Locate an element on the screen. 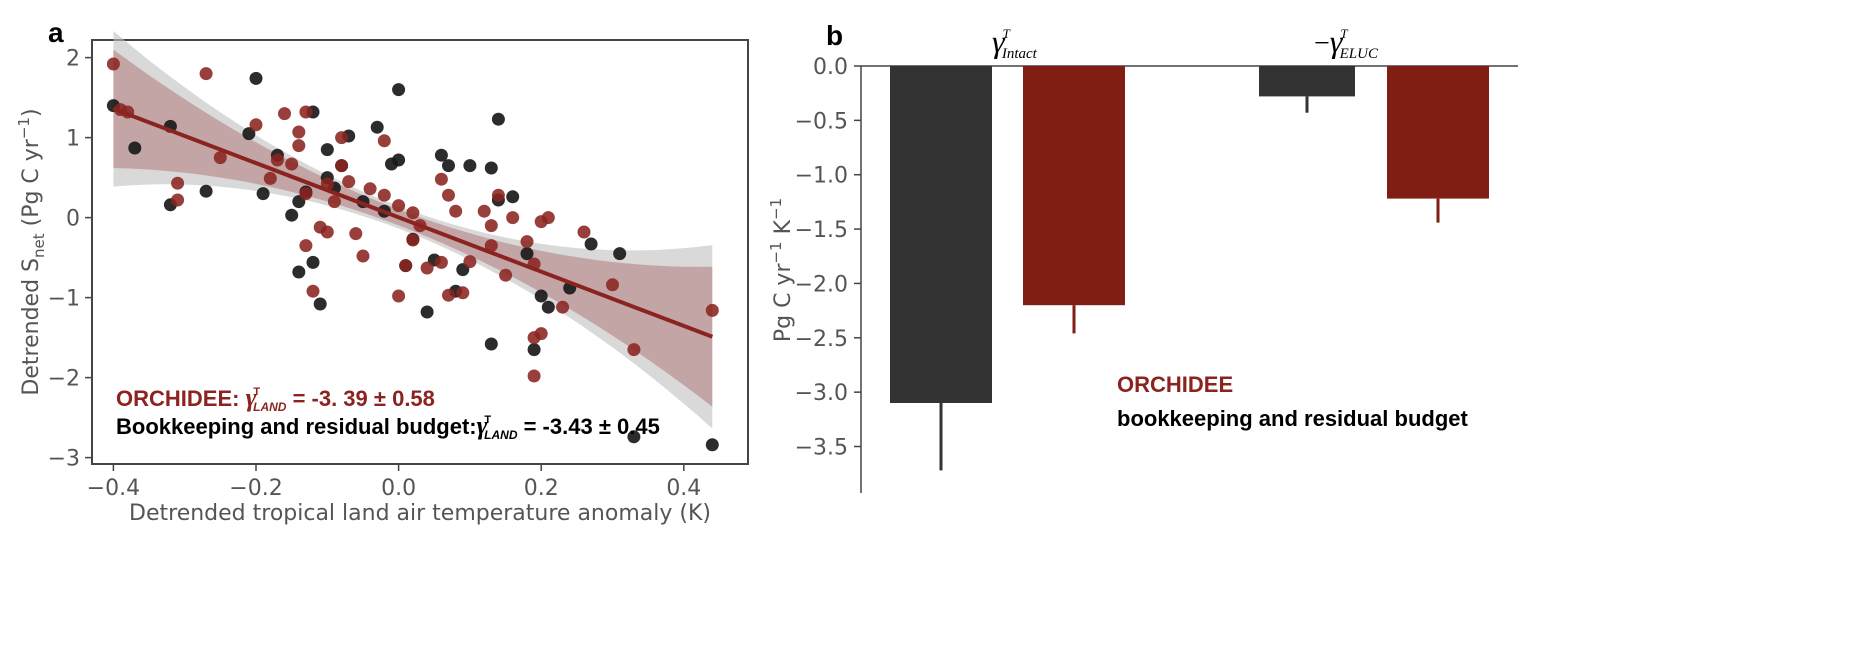  bar-y-tick-label: −3.5 is located at coordinates (821, 448).